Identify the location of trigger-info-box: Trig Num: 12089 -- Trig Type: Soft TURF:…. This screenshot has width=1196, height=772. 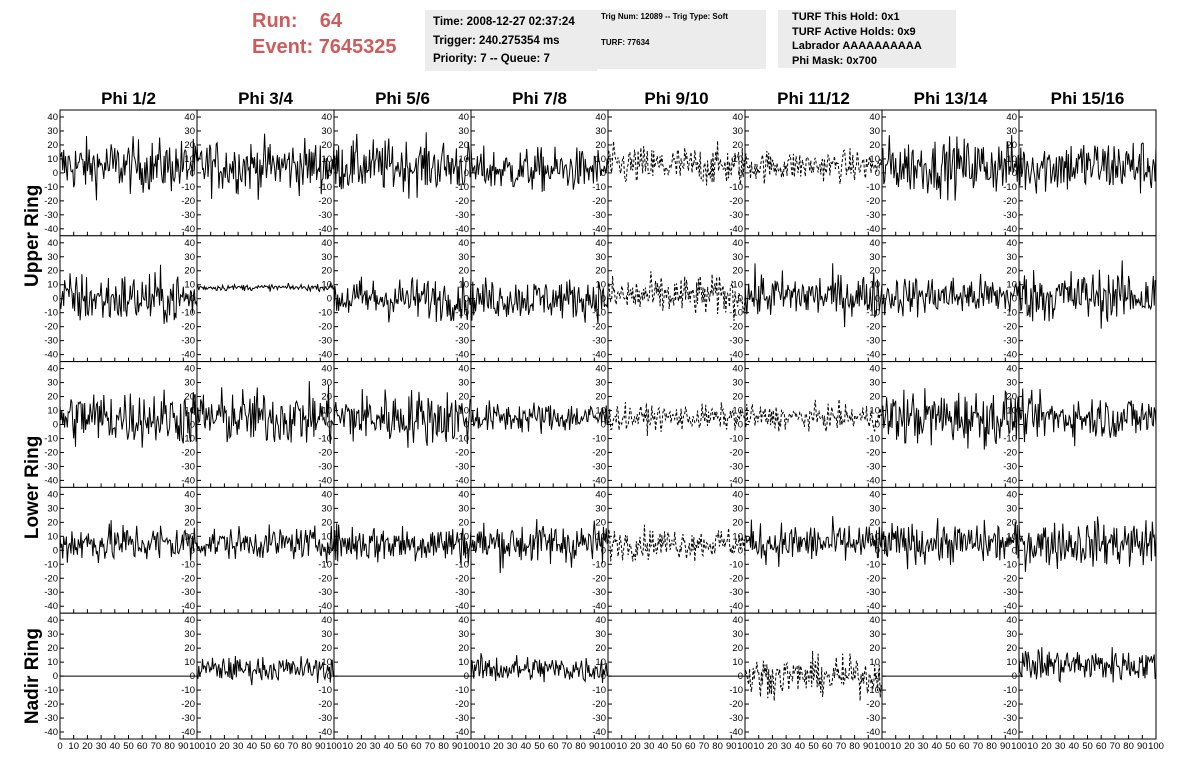
(681, 39).